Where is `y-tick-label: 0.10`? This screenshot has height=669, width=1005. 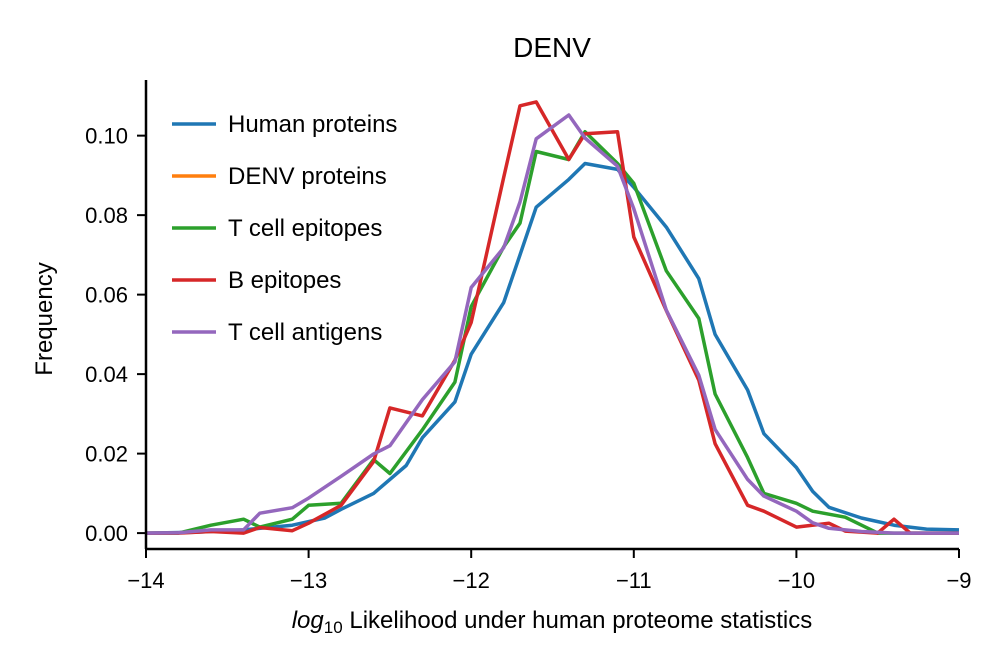
y-tick-label: 0.10 is located at coordinates (106, 136).